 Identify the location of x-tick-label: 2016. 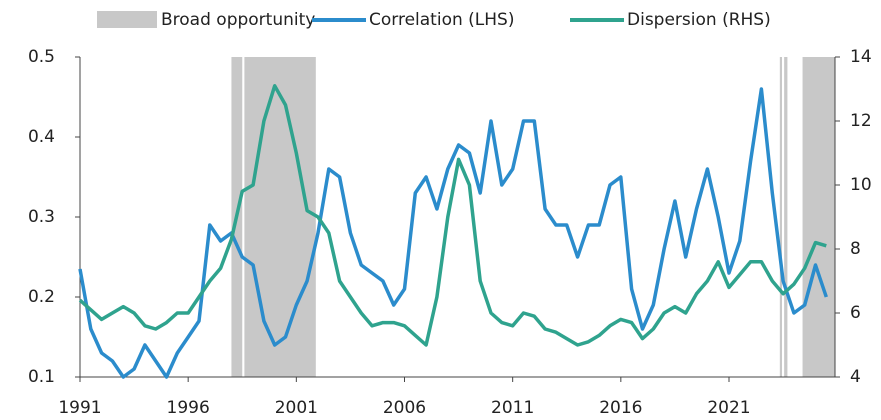
(620, 408).